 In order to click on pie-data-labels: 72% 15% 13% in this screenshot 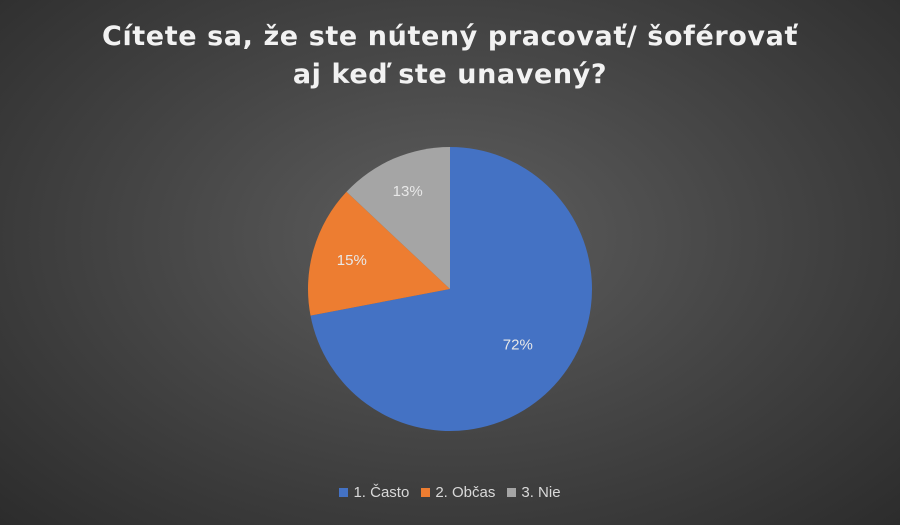, I will do `click(435, 268)`.